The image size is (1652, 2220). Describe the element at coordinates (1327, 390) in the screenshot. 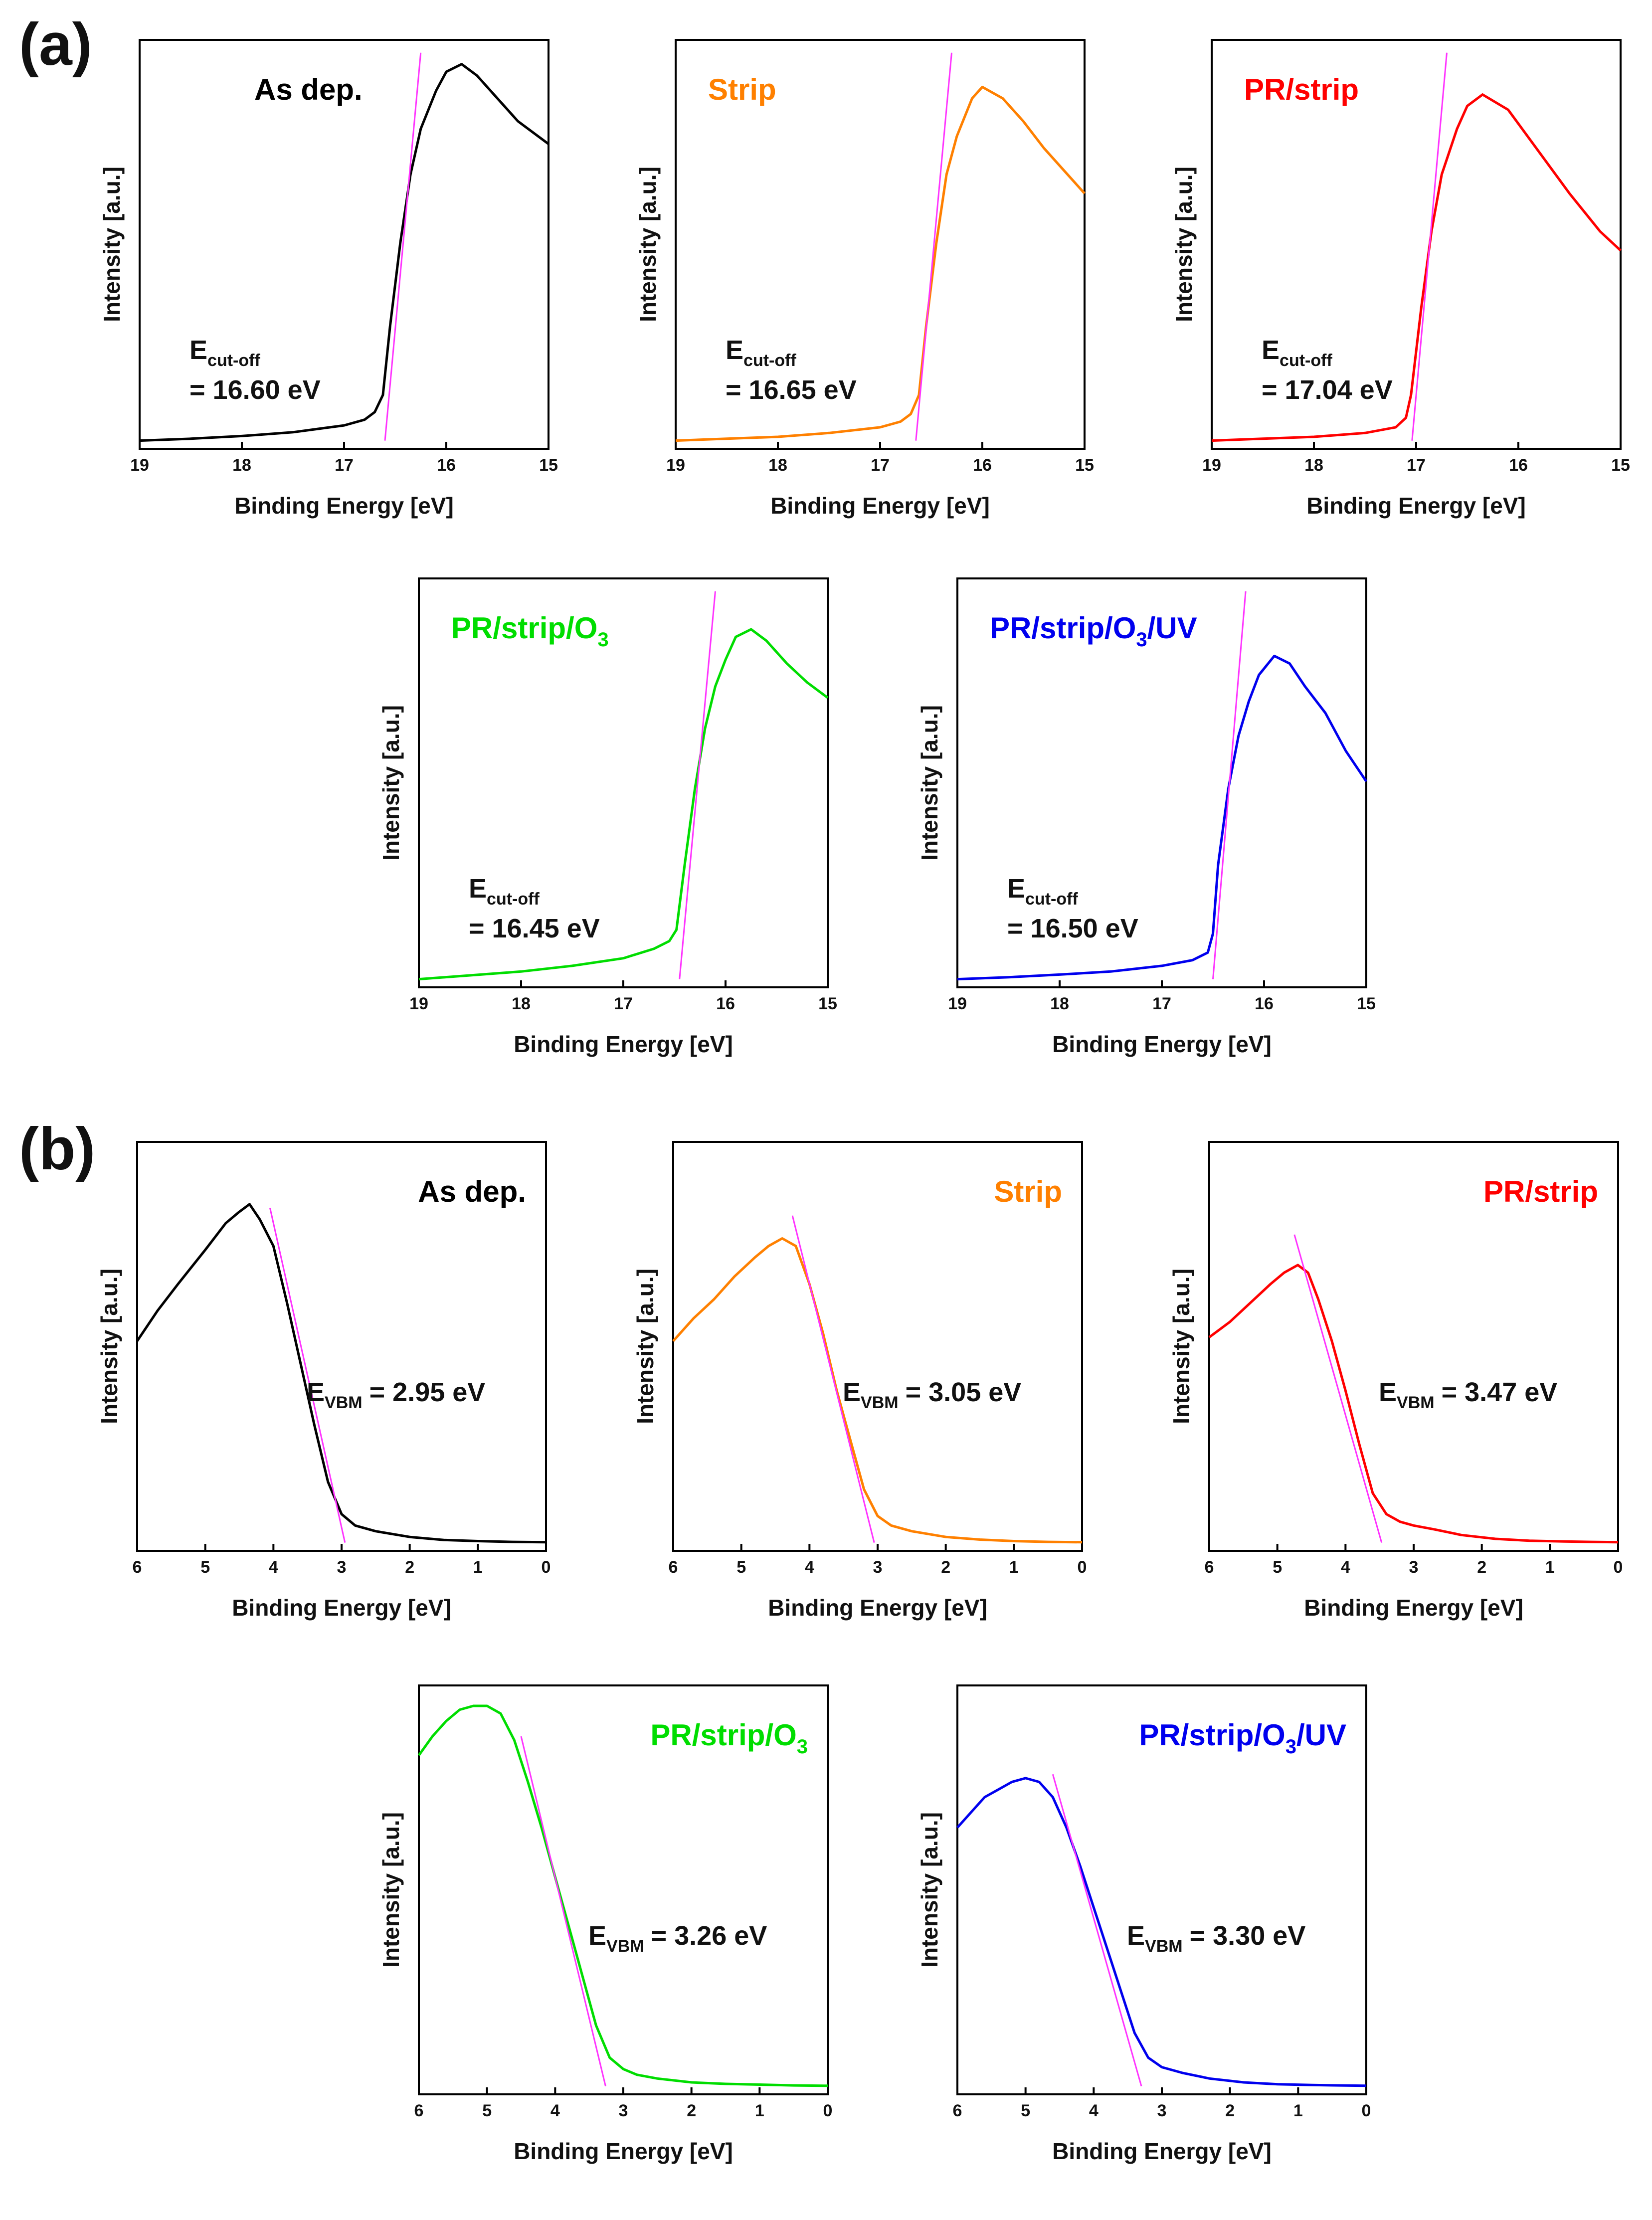

I see `cutoff-value: = 17.04 eV` at that location.